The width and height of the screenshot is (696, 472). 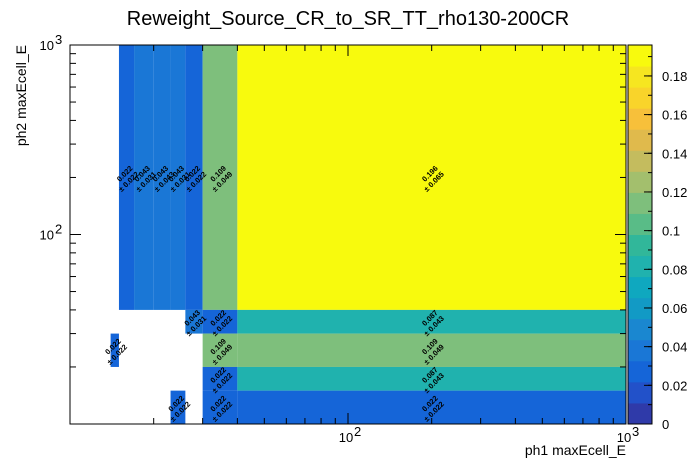 I want to click on x-tick-exponent: 3, so click(x=635, y=431).